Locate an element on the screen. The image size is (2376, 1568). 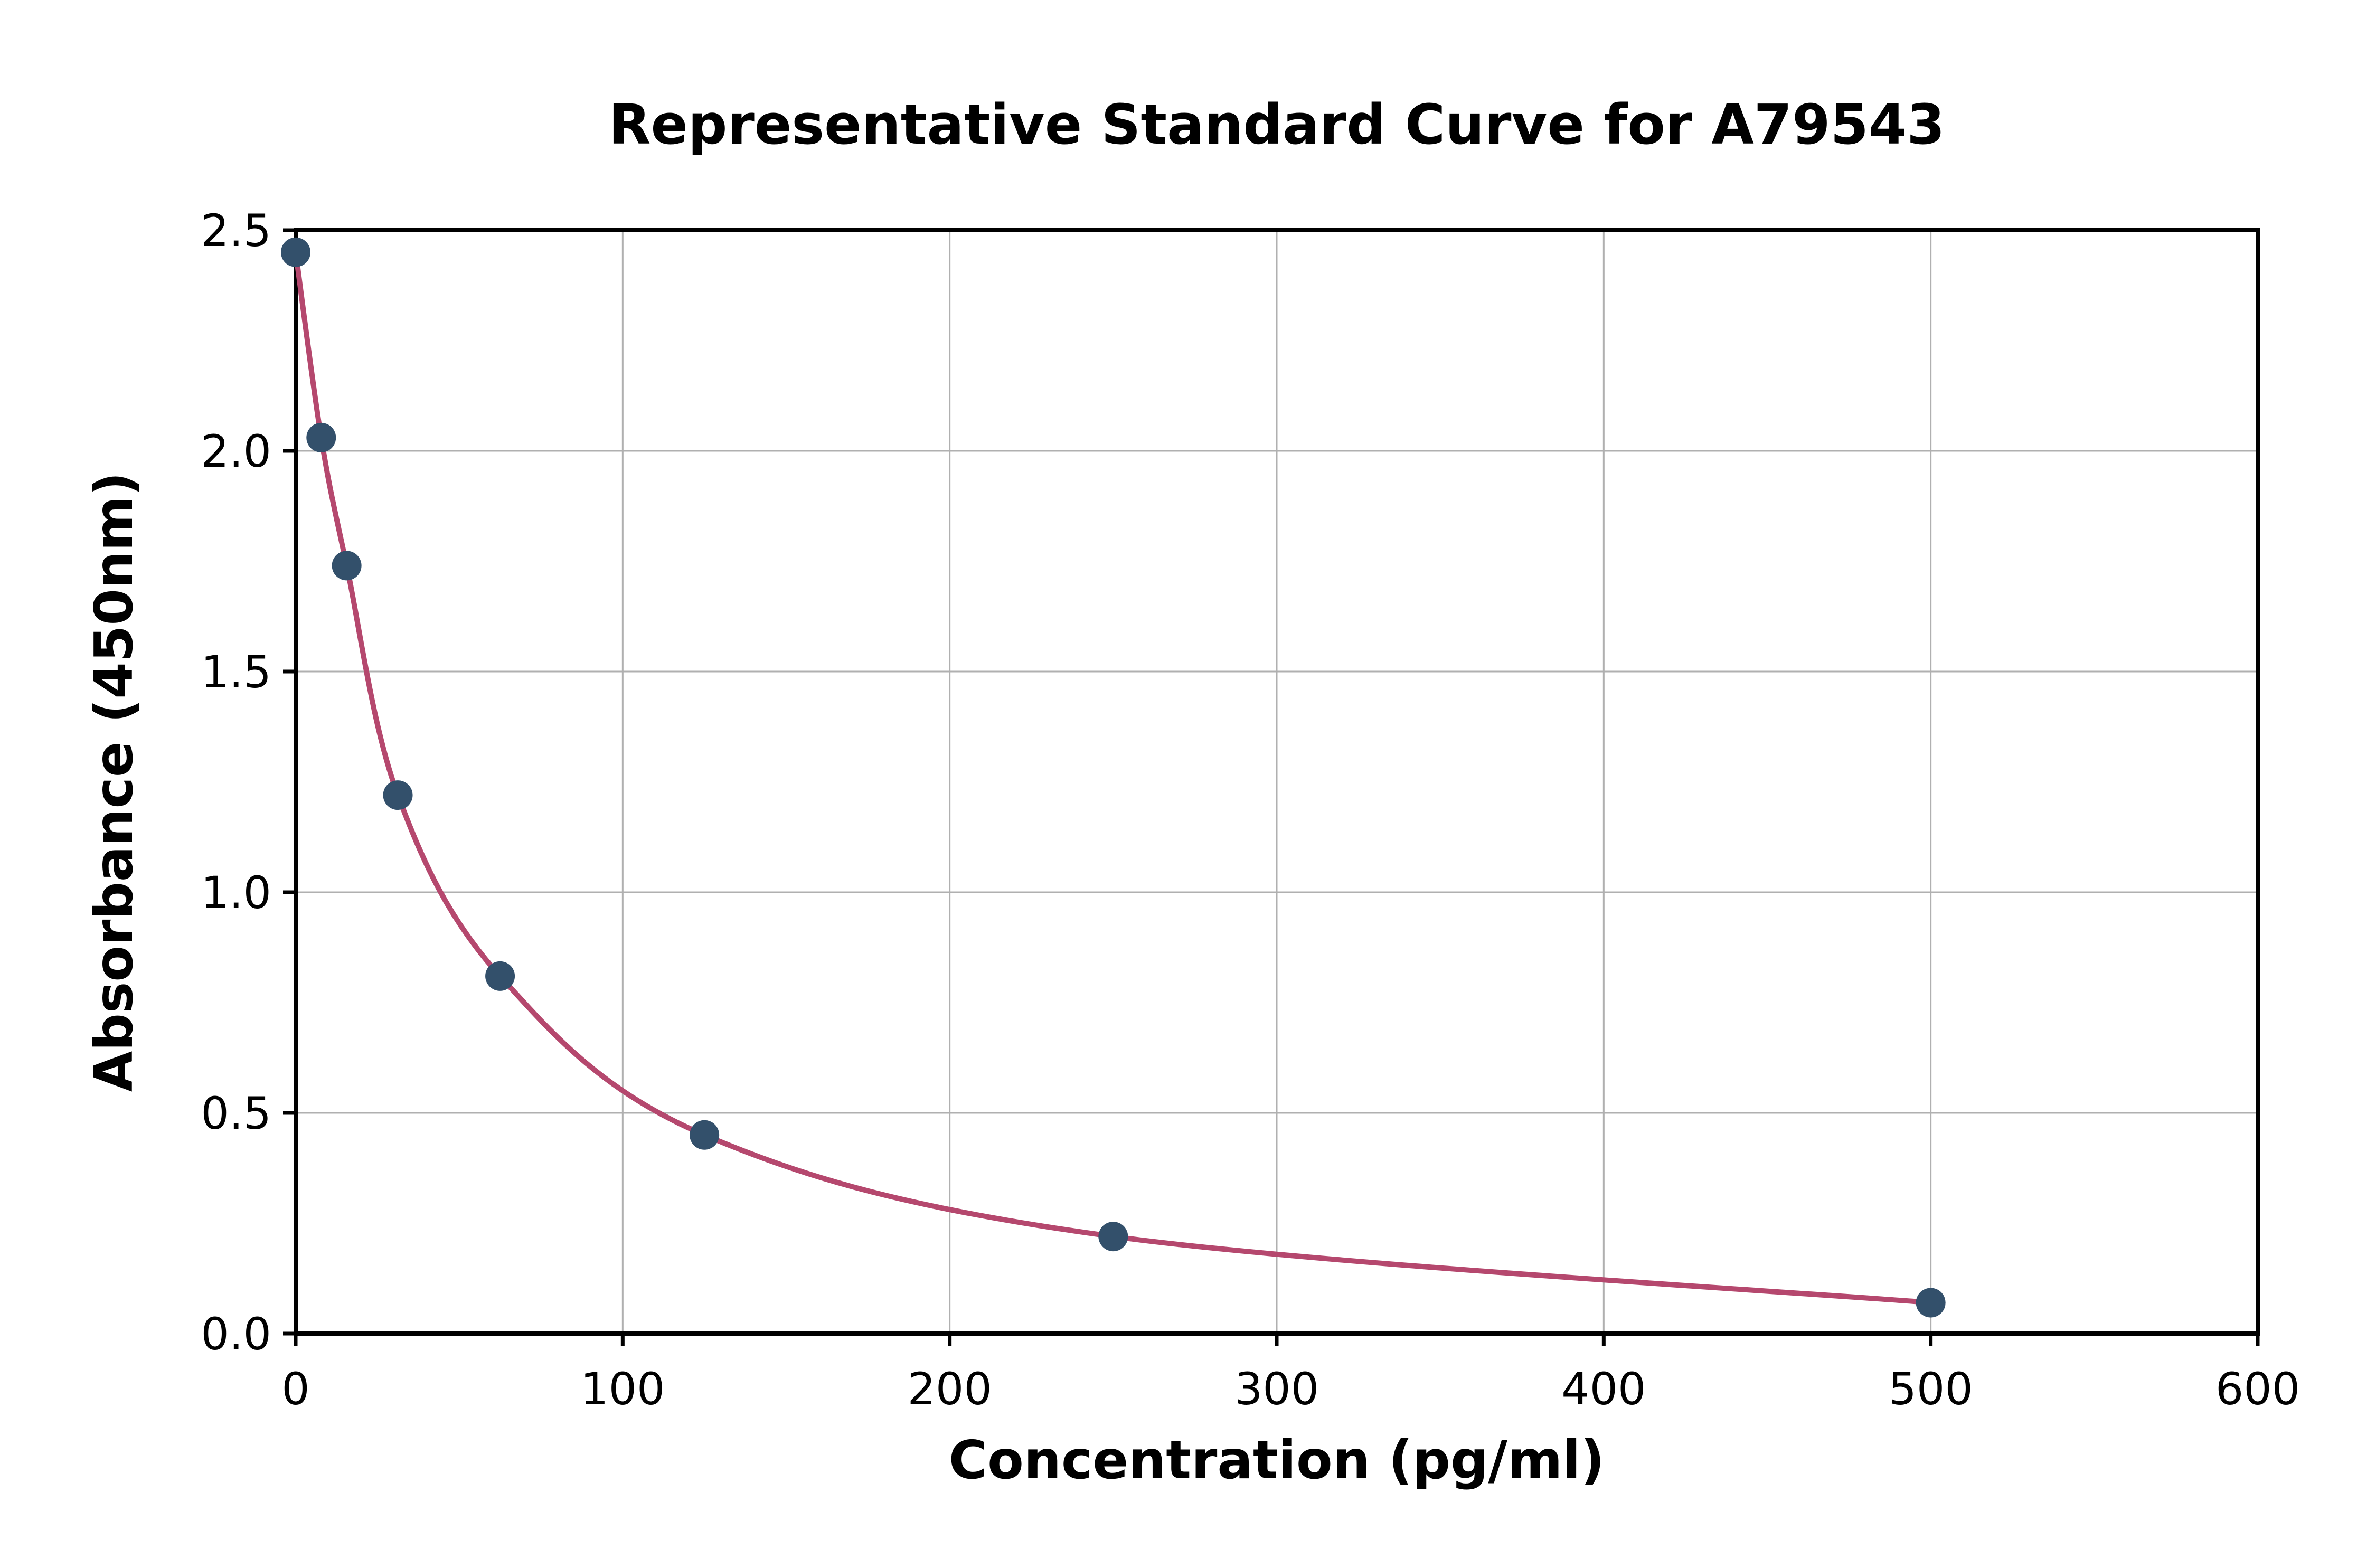
x-tick-label: 200 is located at coordinates (950, 1389).